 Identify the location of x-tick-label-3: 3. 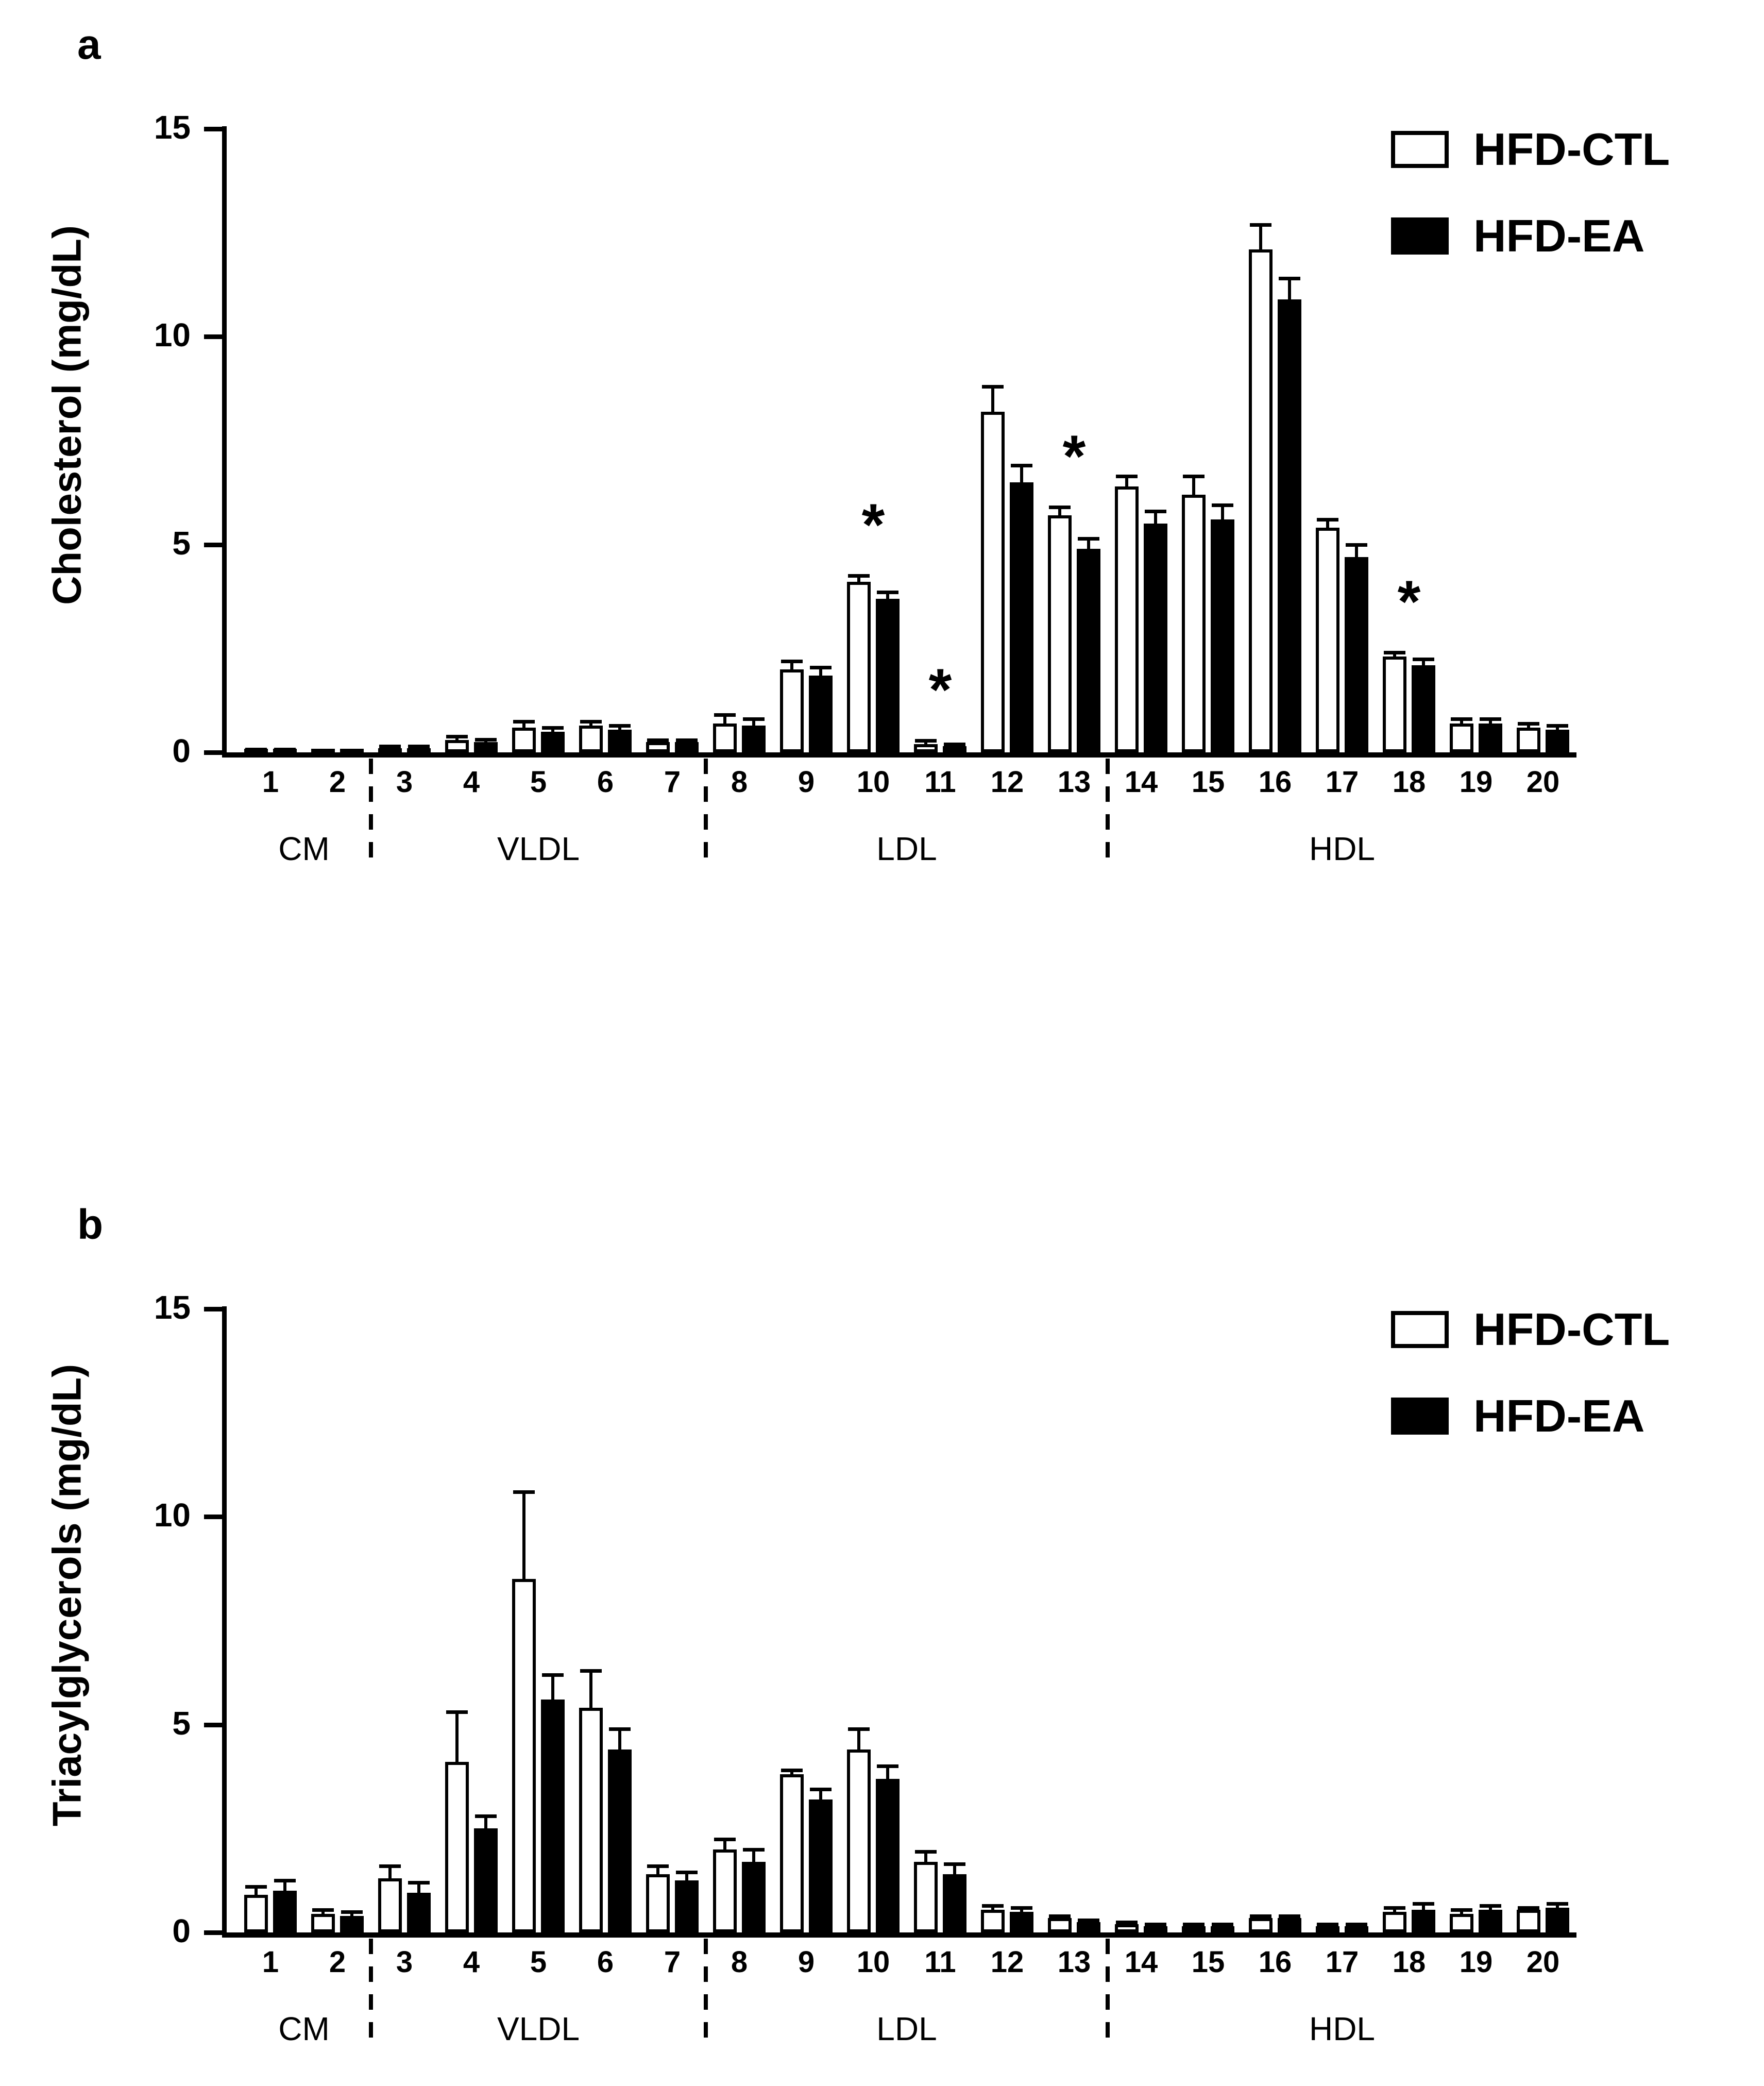
(405, 782).